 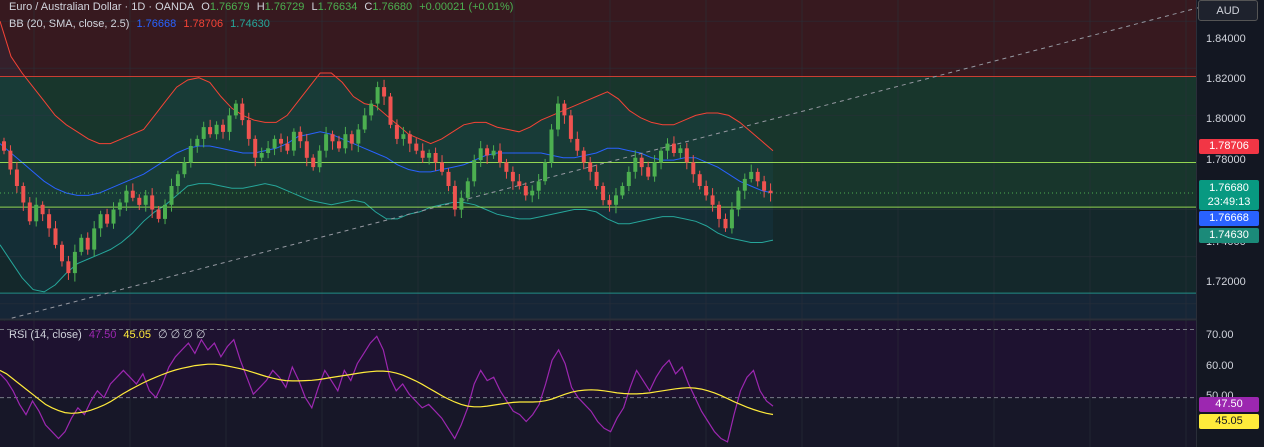 What do you see at coordinates (387, 389) in the screenshot?
I see `rsi-ma-line` at bounding box center [387, 389].